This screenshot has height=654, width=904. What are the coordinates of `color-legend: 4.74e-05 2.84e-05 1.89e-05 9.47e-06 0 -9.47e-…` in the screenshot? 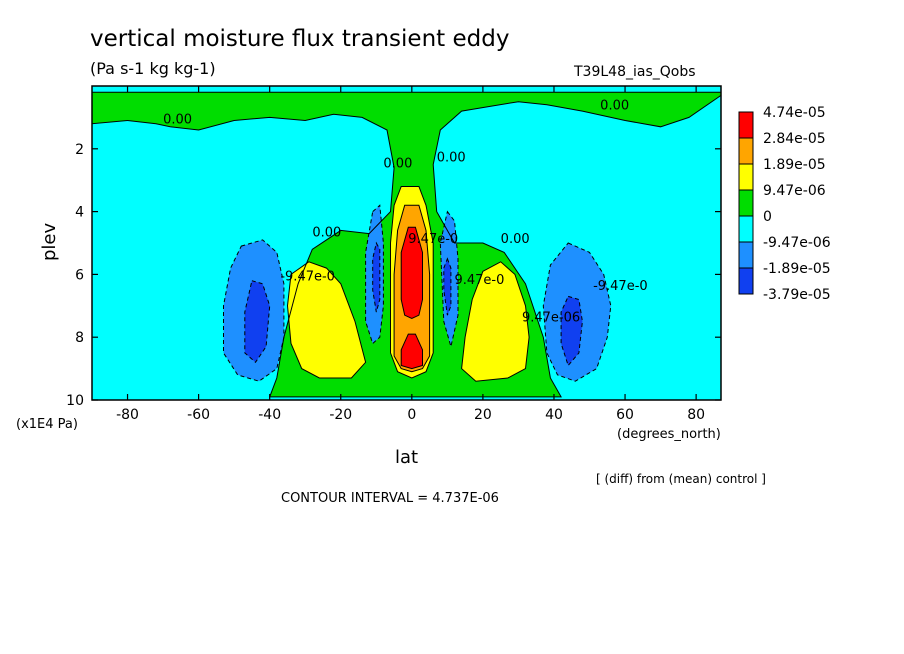 It's located at (784, 204).